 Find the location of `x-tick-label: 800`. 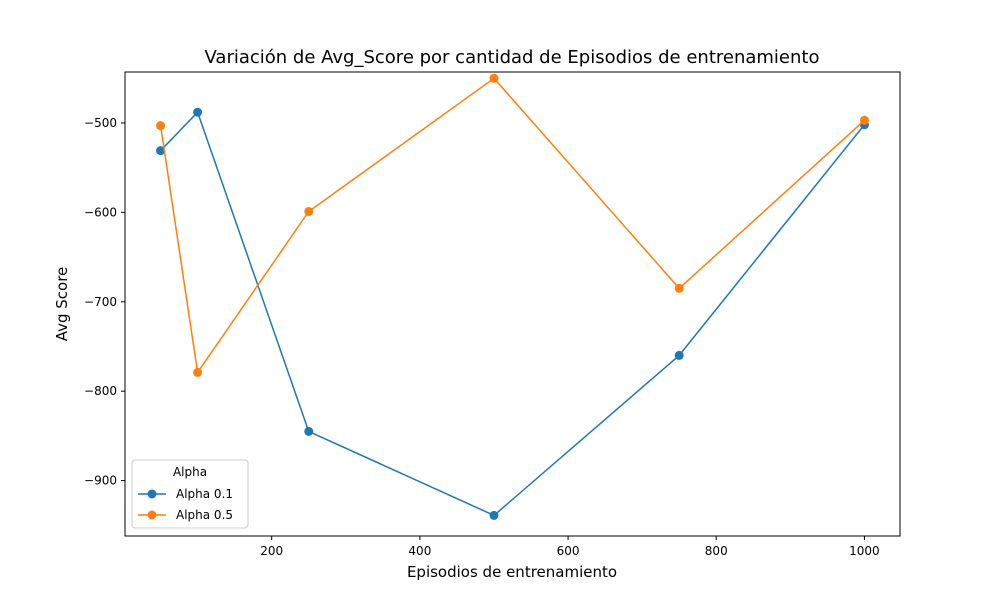

x-tick-label: 800 is located at coordinates (716, 551).